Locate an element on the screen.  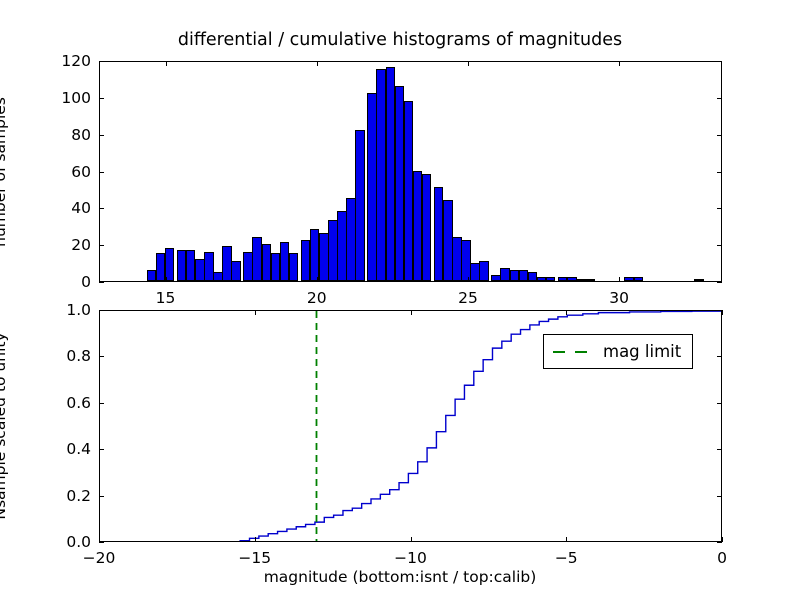
bottom-xtick-label: −5 is located at coordinates (566, 558).